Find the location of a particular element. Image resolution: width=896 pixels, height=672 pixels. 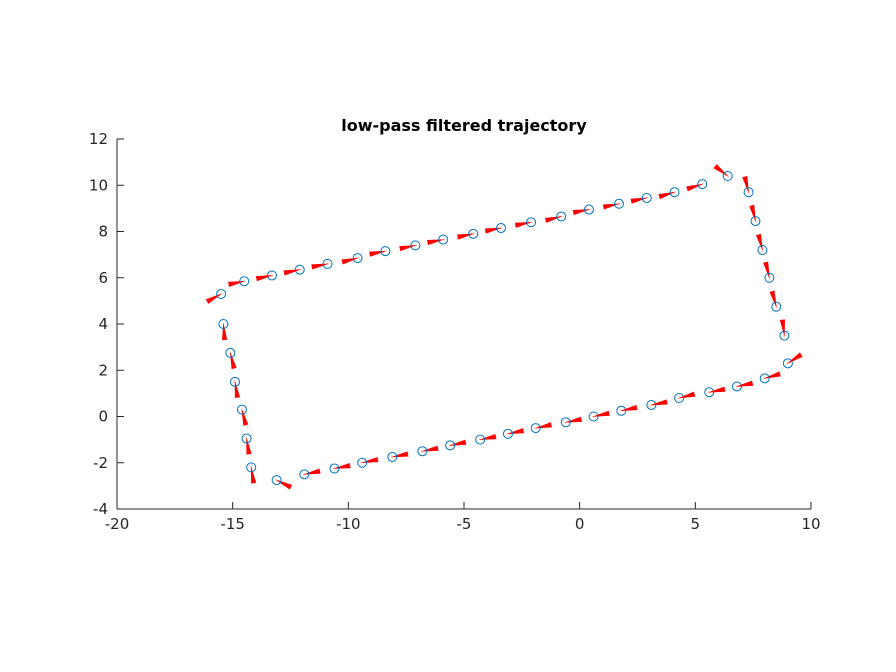

x-tick-label: 5 is located at coordinates (696, 524).